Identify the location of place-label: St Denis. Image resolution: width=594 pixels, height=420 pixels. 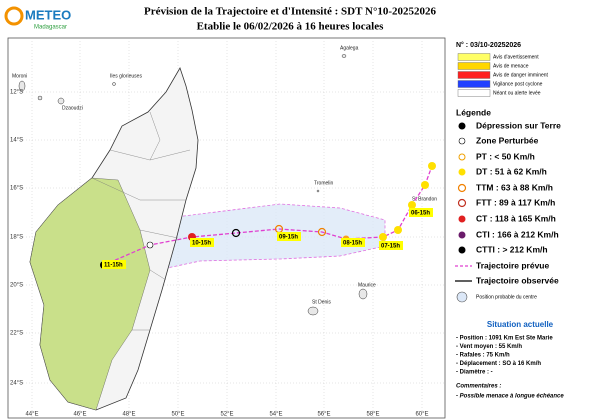
(321, 302).